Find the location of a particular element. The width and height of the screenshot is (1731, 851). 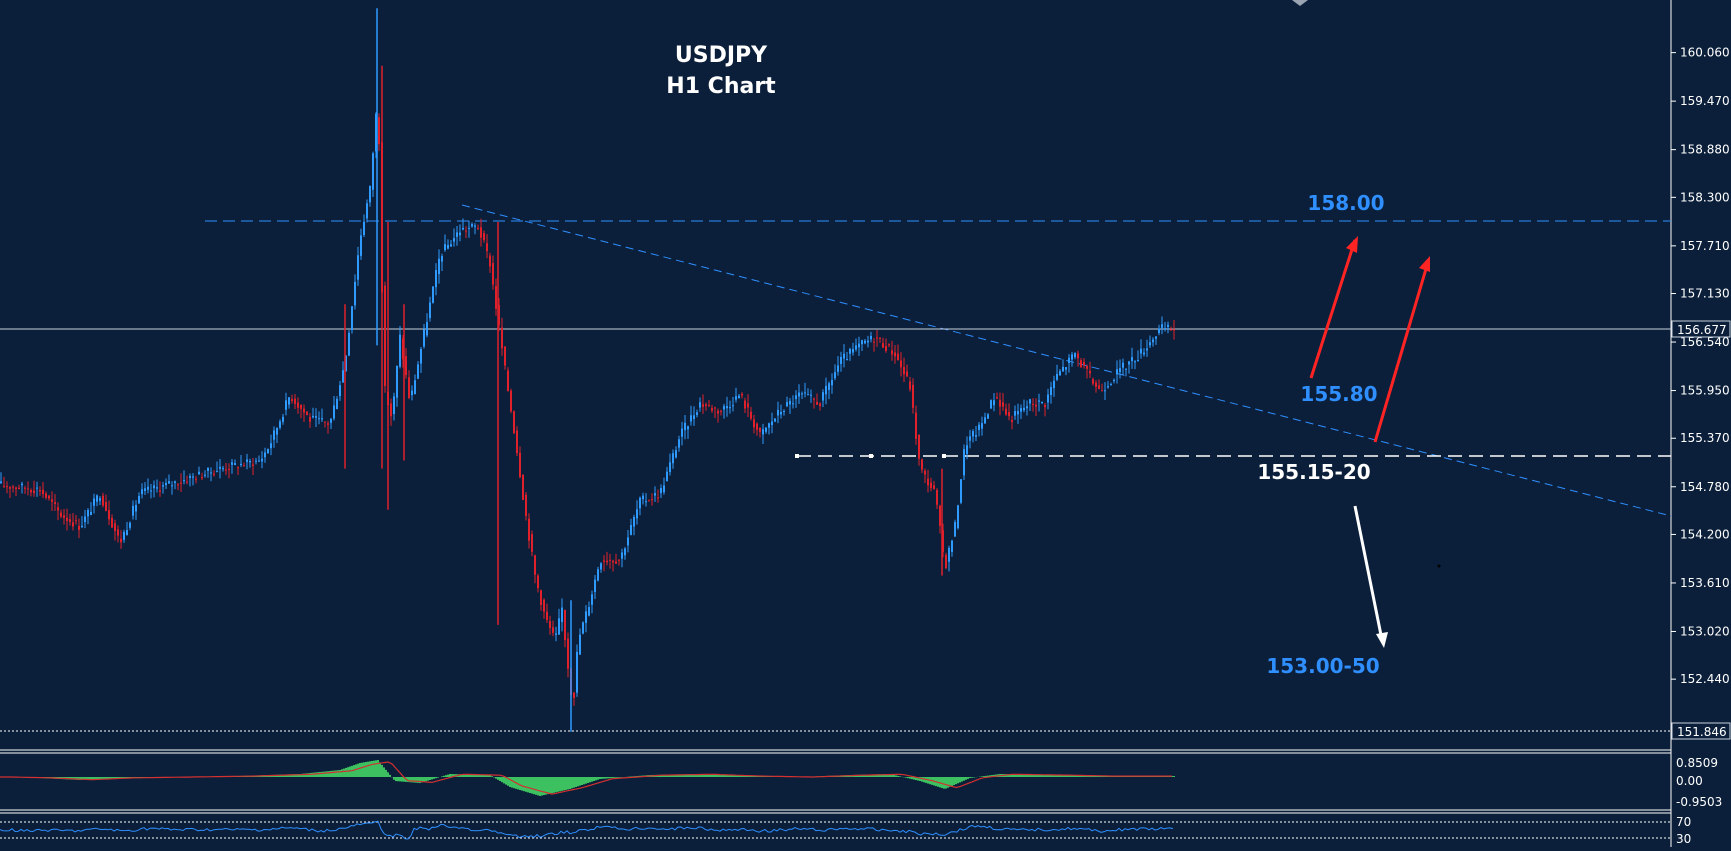

price-tick-label: 155.370 is located at coordinates (1705, 438).